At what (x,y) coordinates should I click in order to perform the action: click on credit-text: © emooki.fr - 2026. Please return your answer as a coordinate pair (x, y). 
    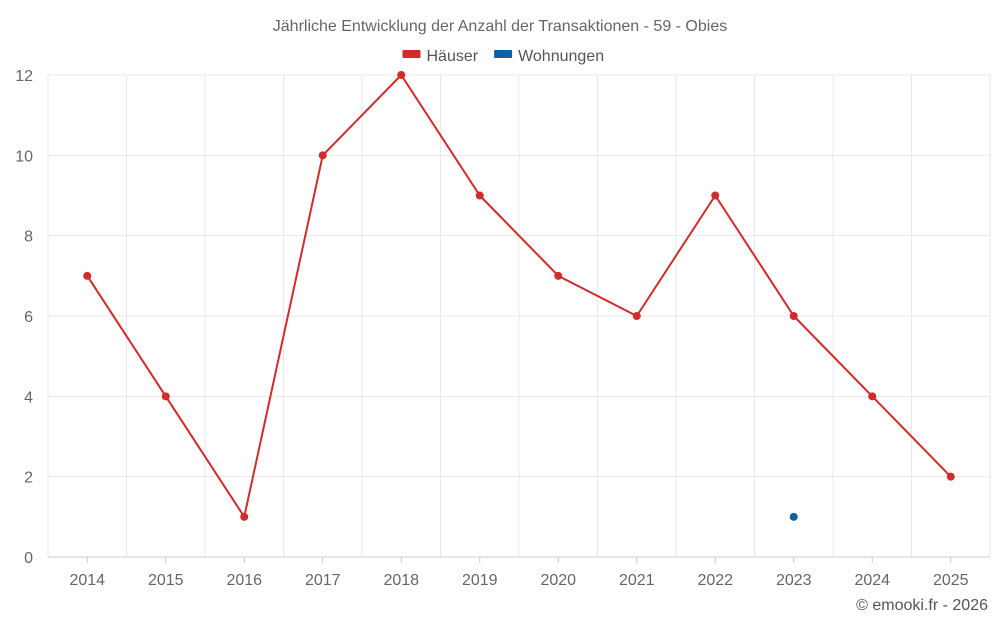
    Looking at the image, I should click on (922, 605).